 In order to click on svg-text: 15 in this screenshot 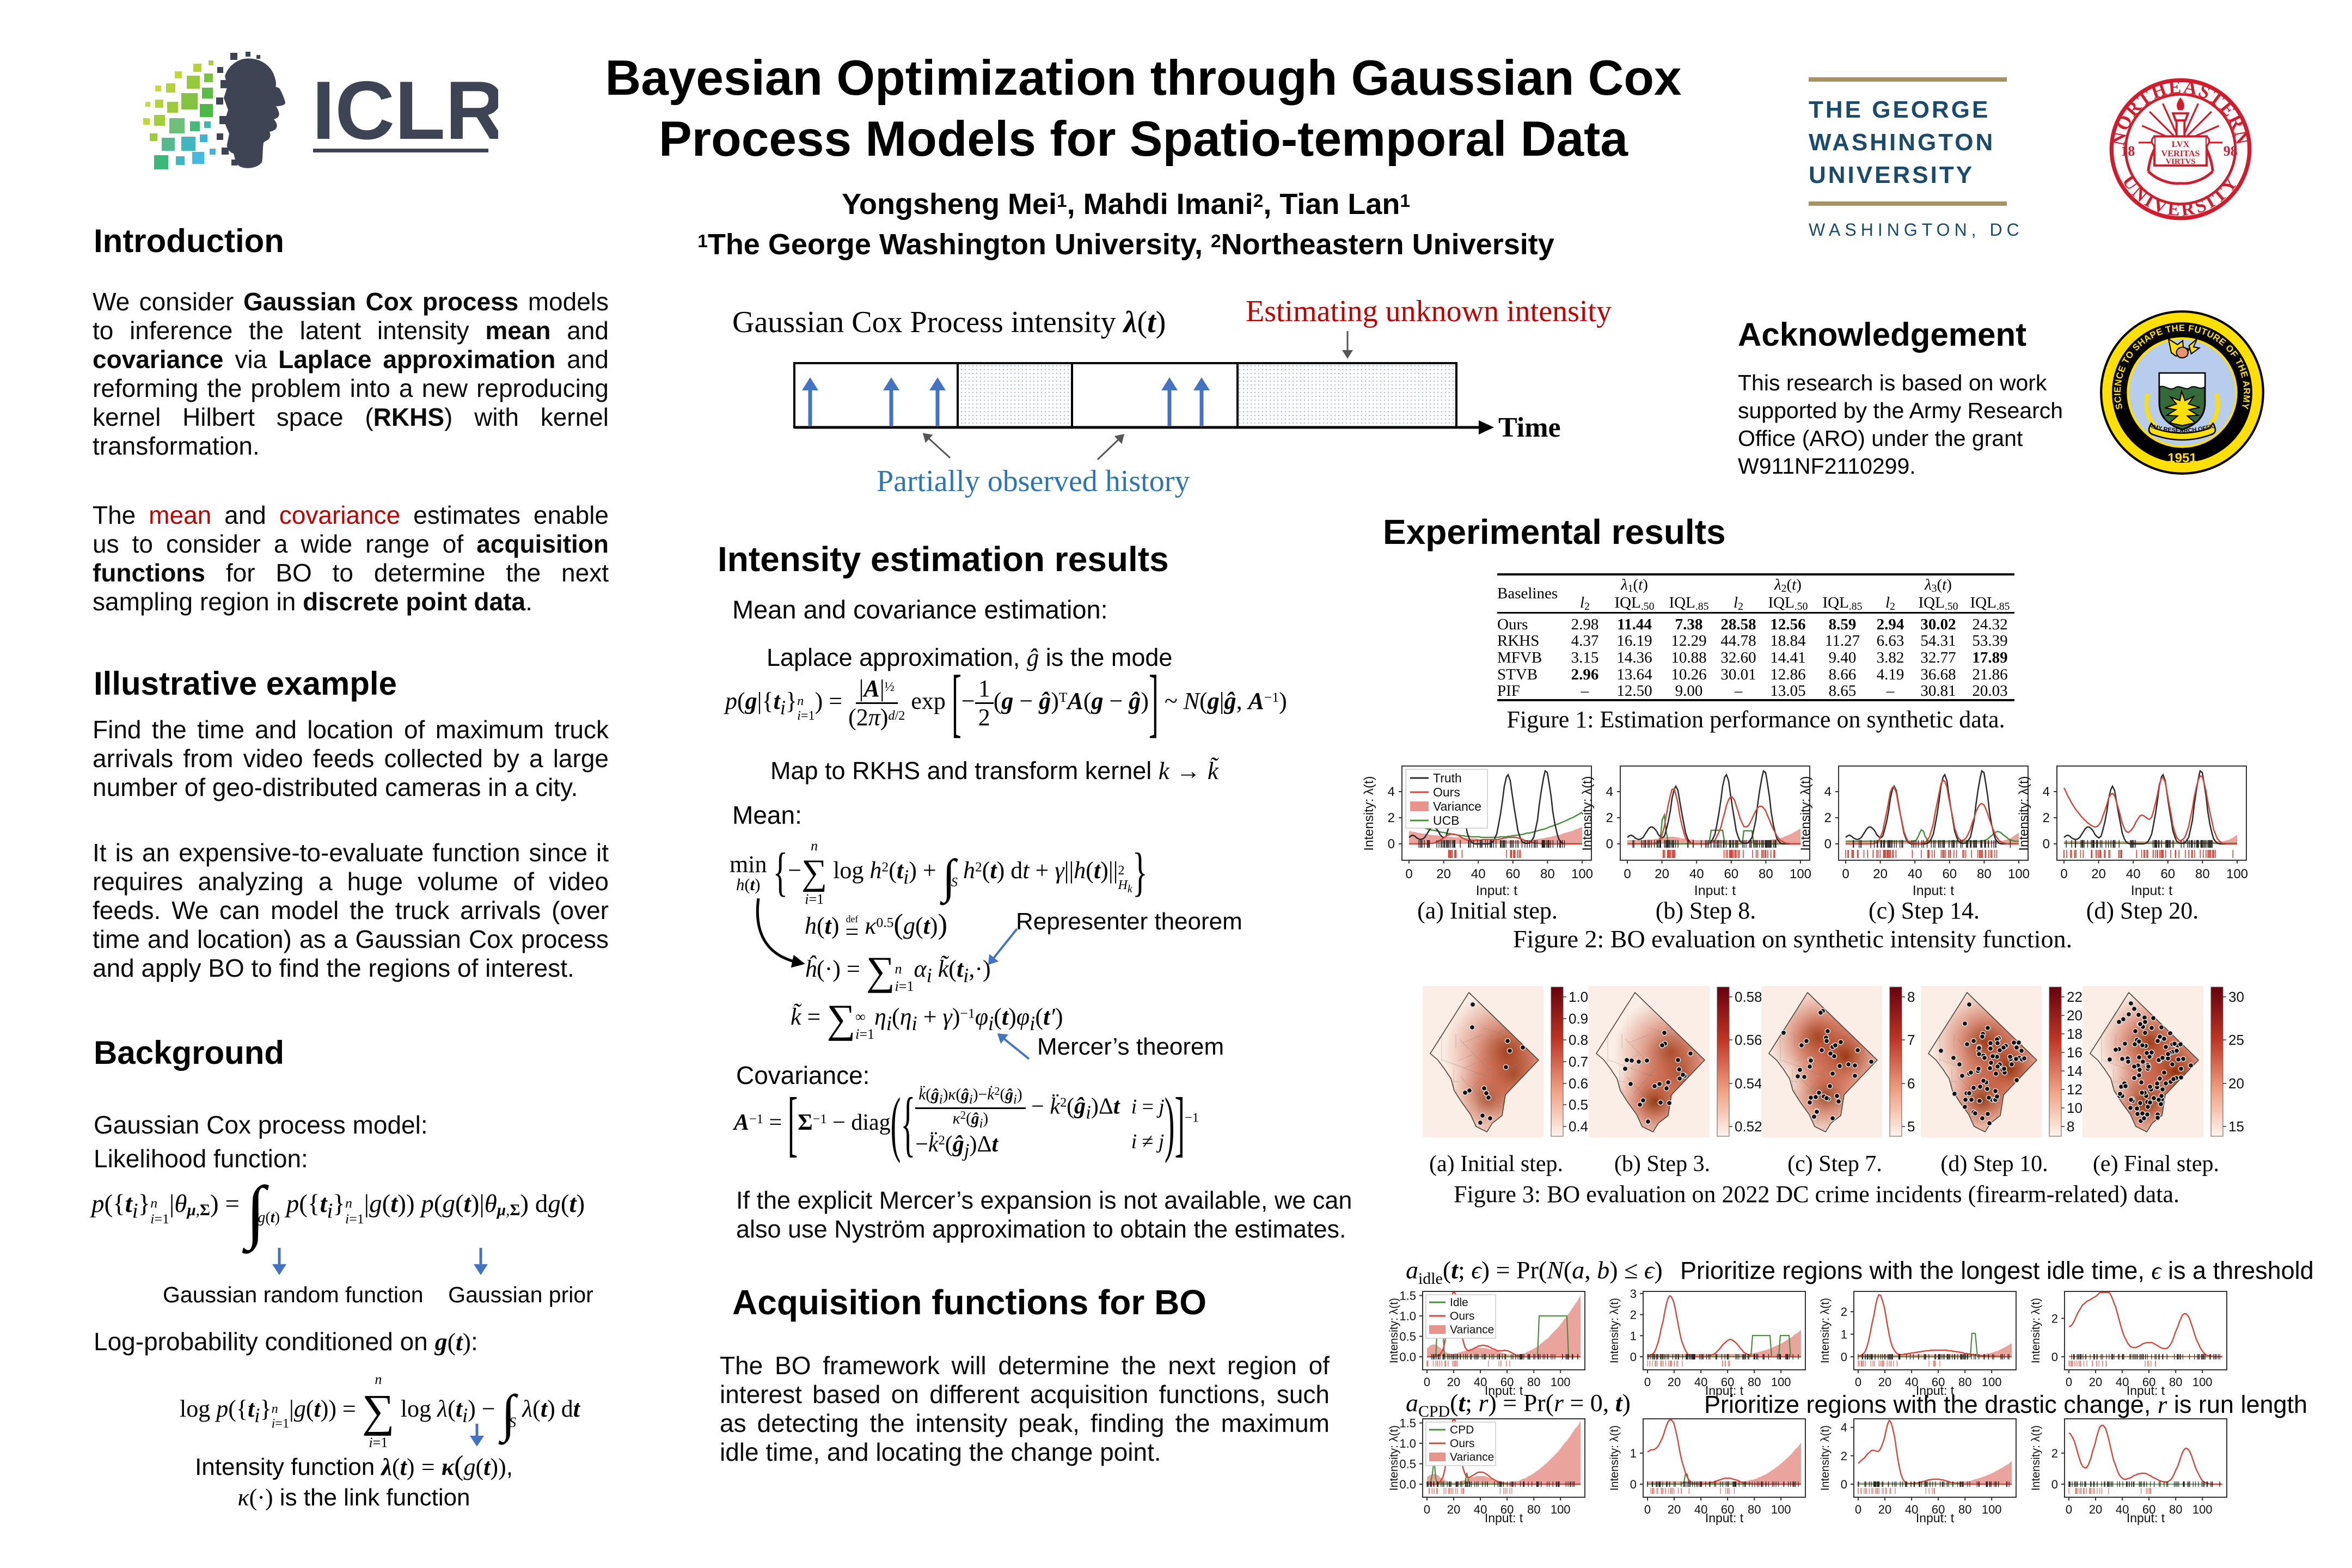, I will do `click(2236, 1126)`.